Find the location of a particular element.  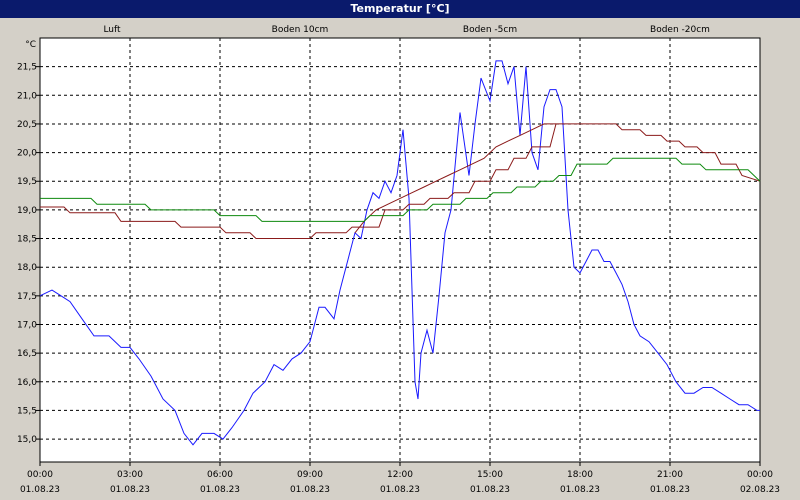

y-tick-label: 16,5 is located at coordinates (27, 354).